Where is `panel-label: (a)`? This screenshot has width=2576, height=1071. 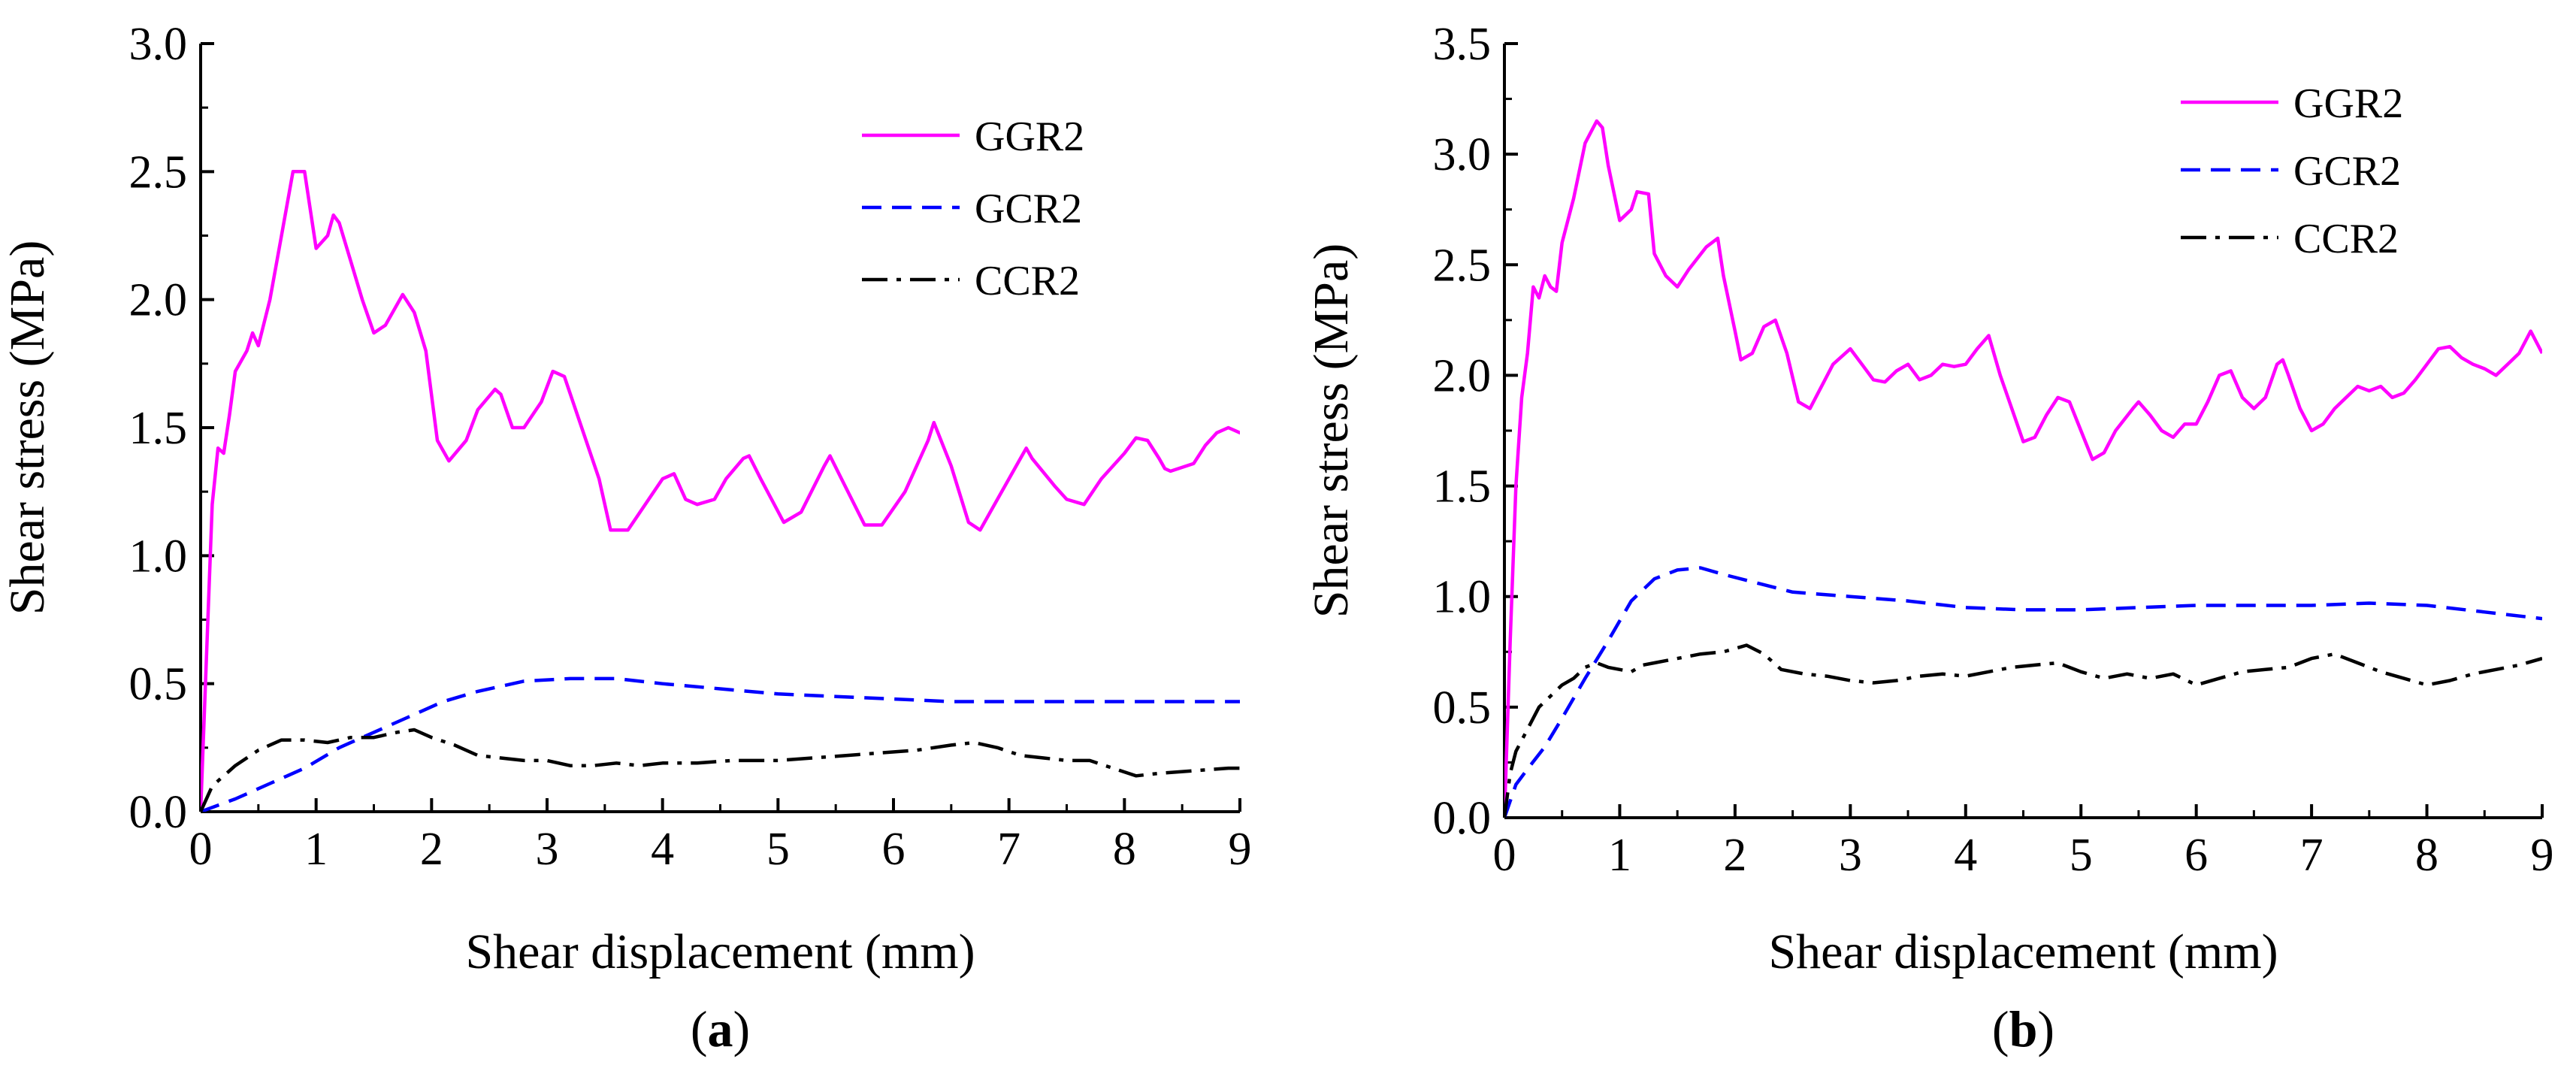
panel-label: (a) is located at coordinates (721, 1028).